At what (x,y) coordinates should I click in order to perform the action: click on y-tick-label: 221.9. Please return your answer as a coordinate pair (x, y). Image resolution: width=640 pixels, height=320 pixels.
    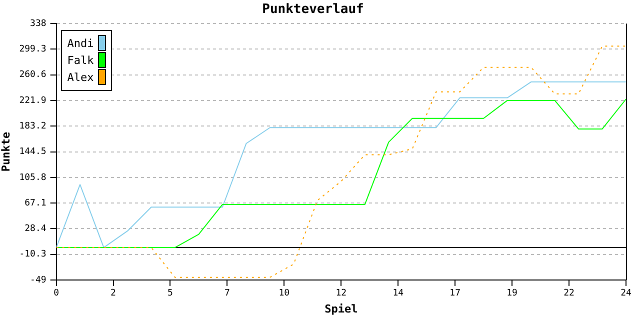
    Looking at the image, I should click on (32, 101).